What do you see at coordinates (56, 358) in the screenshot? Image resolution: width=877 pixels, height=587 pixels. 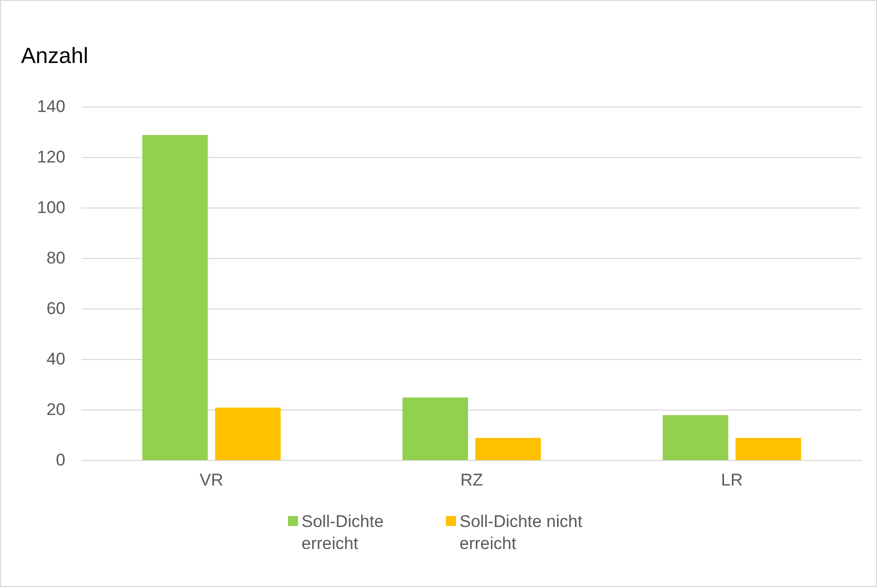 I see `y-tick-label: 40` at bounding box center [56, 358].